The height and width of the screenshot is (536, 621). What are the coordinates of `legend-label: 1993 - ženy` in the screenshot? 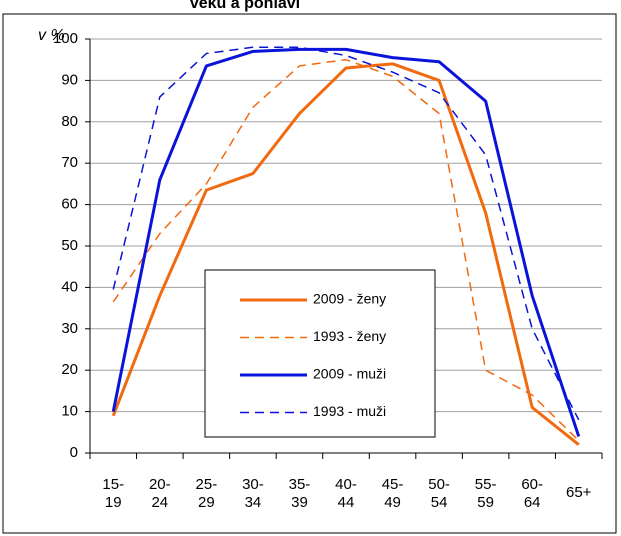 It's located at (349, 336).